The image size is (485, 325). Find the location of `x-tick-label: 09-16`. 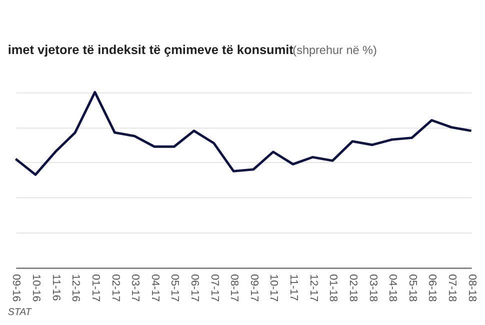

x-tick-label: 09-16 is located at coordinates (16, 288).